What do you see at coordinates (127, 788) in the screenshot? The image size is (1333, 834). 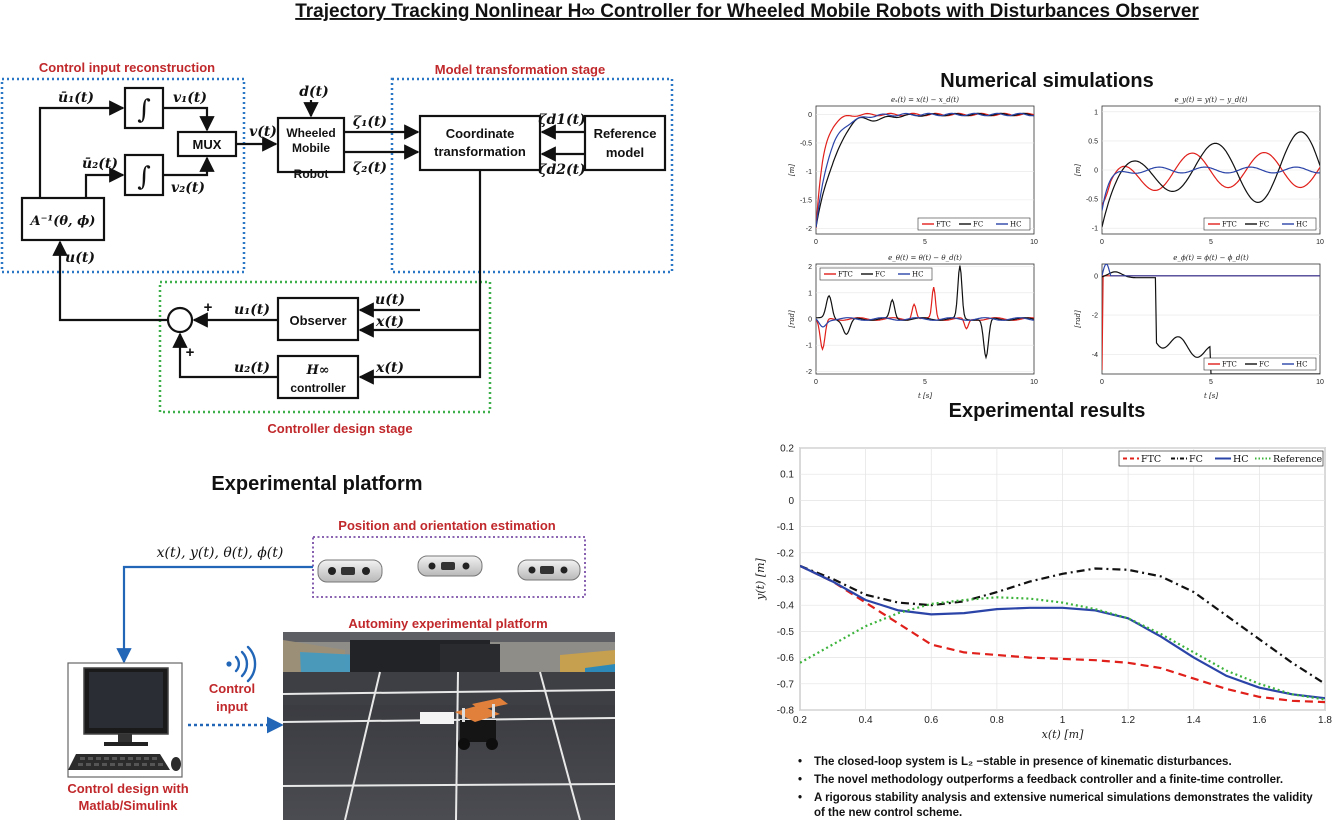 I see `design-label-1: Control design with` at bounding box center [127, 788].